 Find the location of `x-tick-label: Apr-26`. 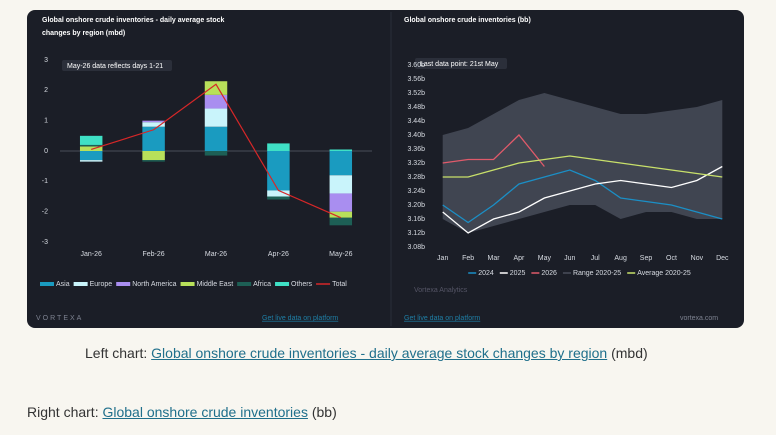

x-tick-label: Apr-26 is located at coordinates (278, 254).